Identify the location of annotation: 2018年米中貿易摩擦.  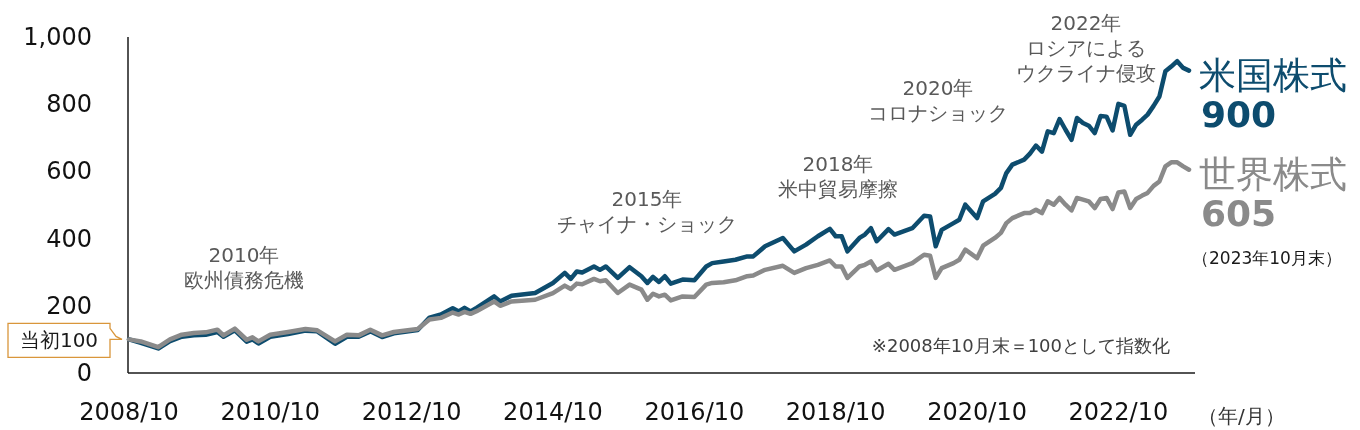
(838, 176).